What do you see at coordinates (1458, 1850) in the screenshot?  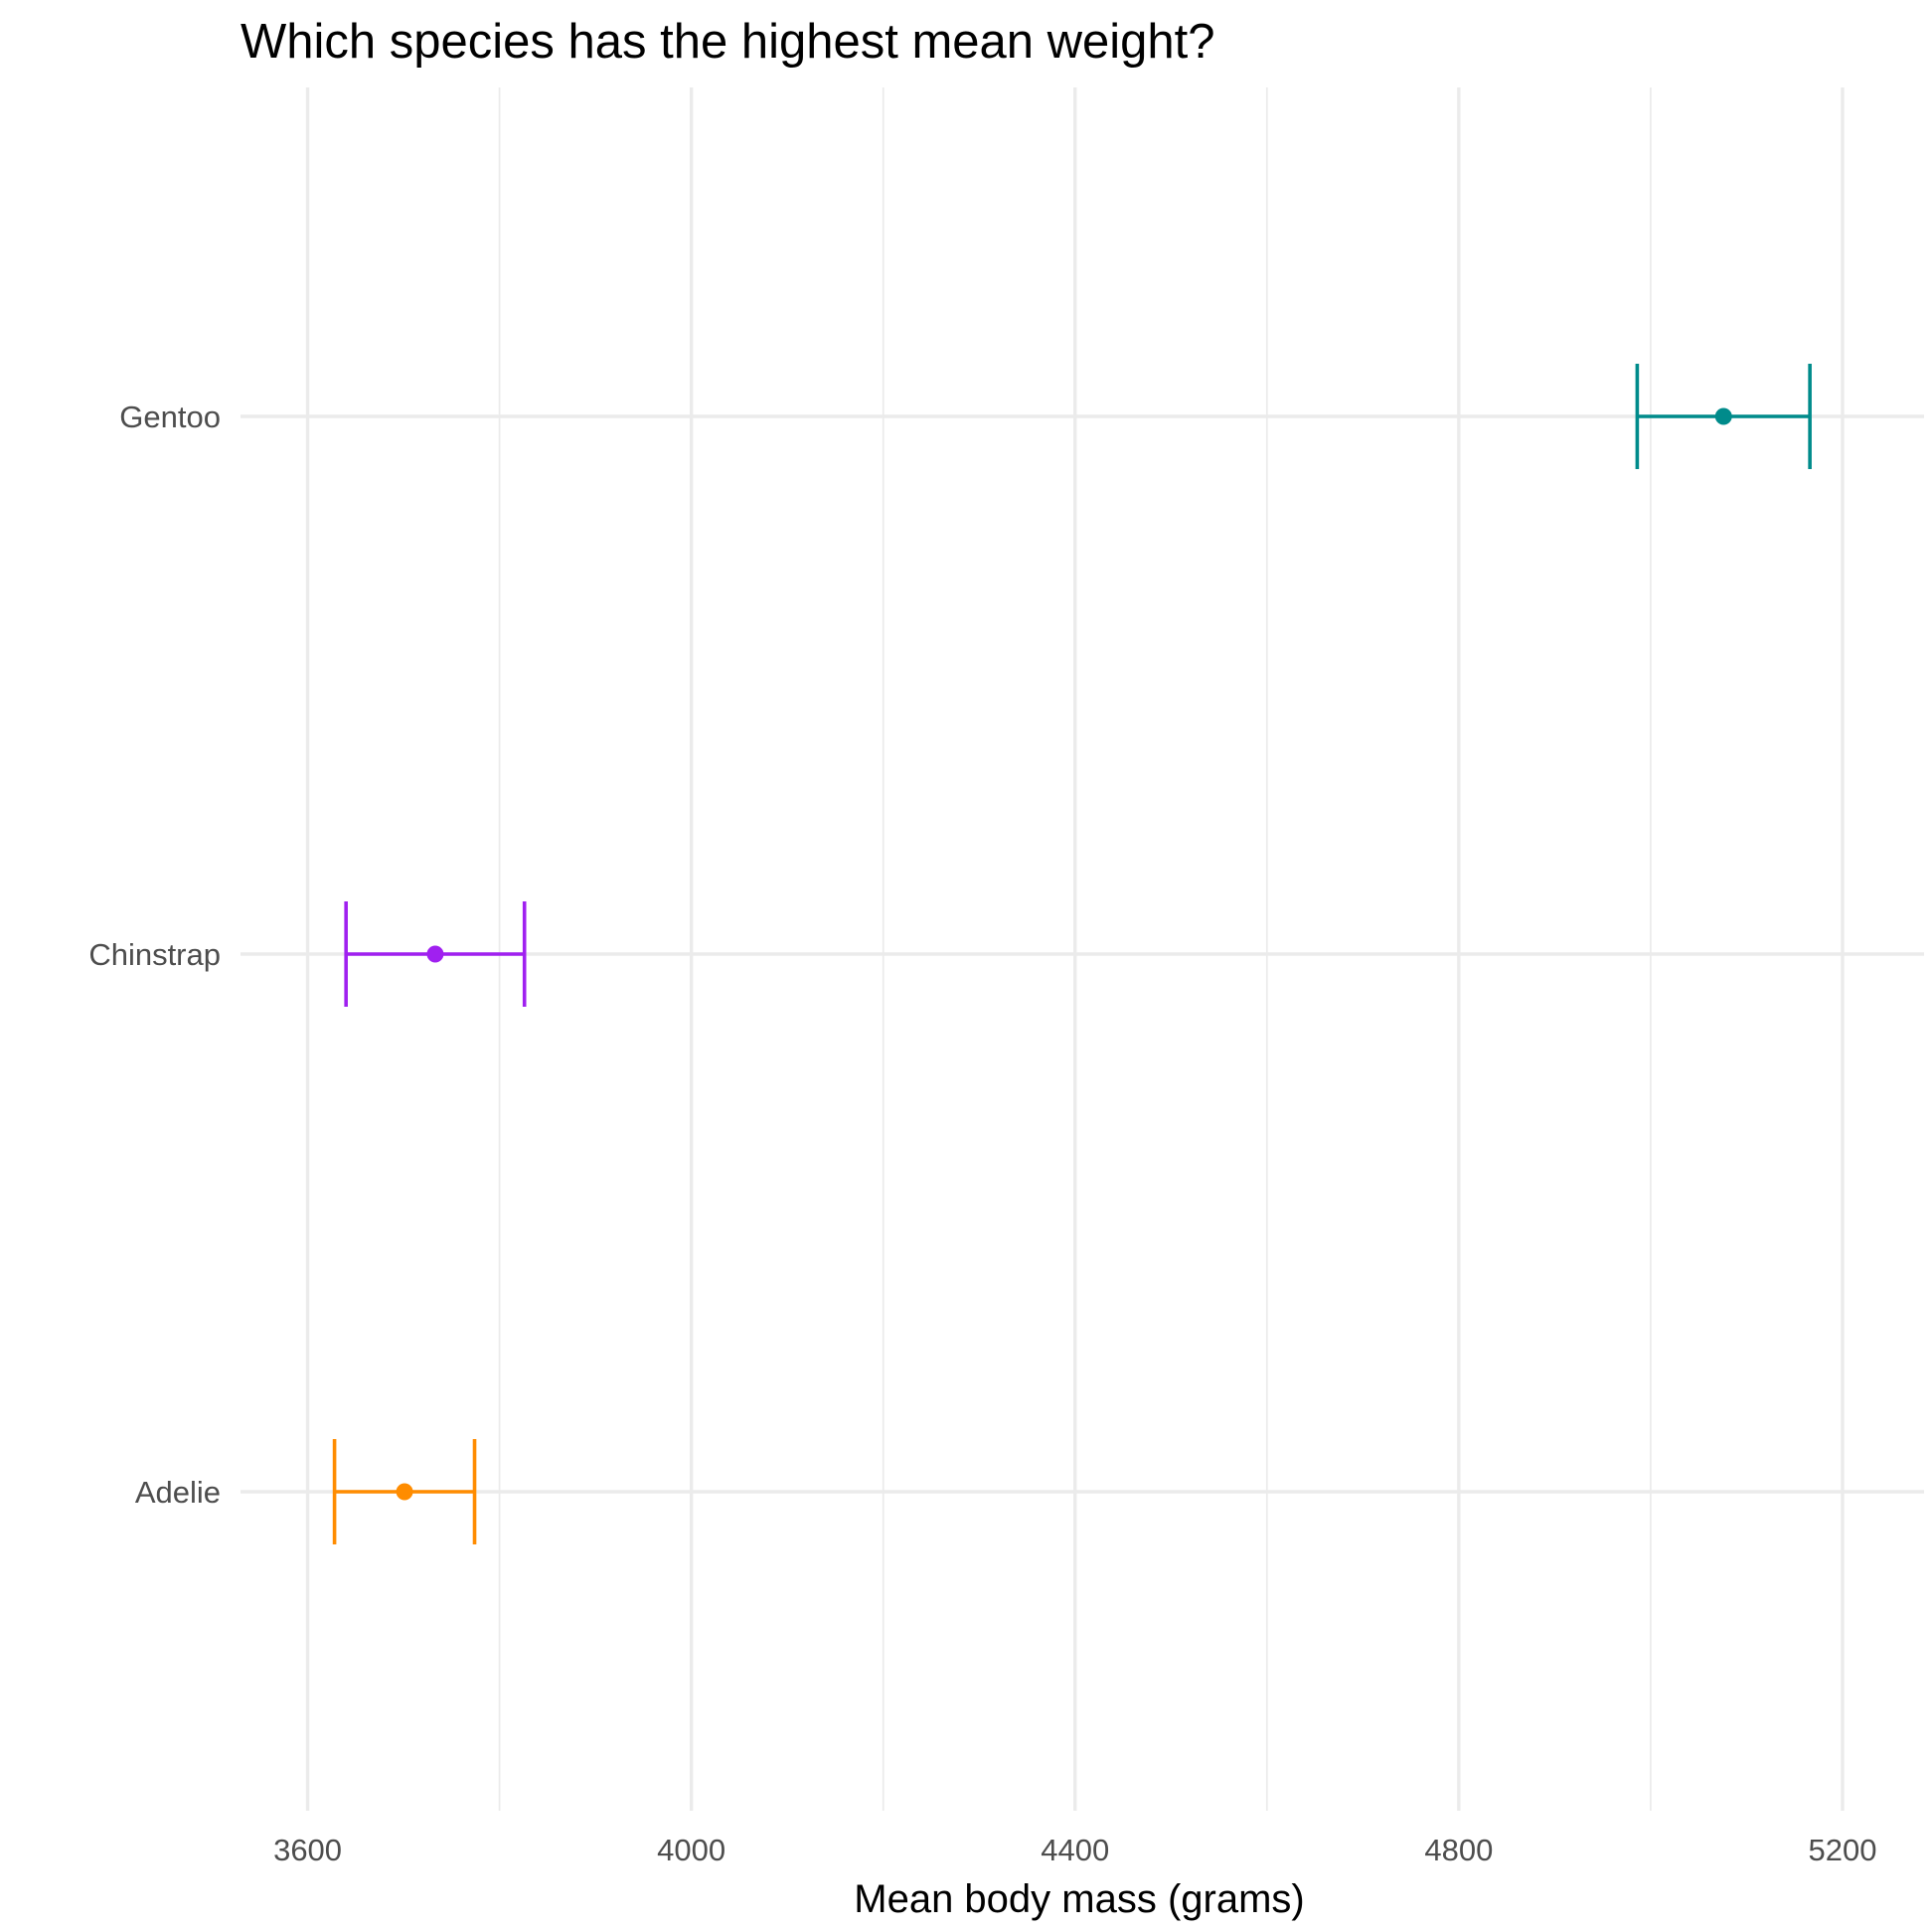 I see `x-tick-label: 4800` at bounding box center [1458, 1850].